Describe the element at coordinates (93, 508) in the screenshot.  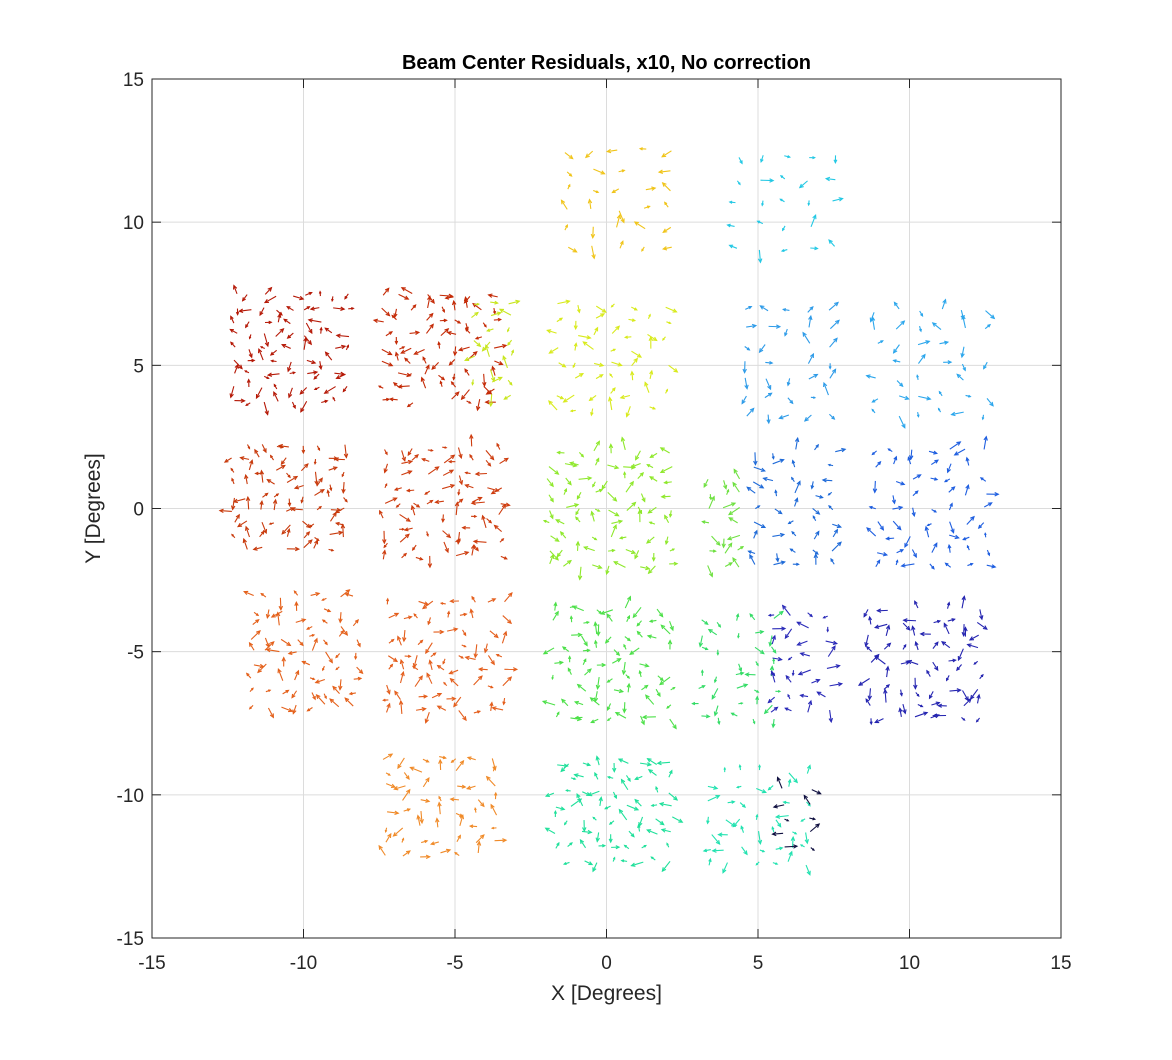
I see `y-axis-label: Y [Degrees]` at that location.